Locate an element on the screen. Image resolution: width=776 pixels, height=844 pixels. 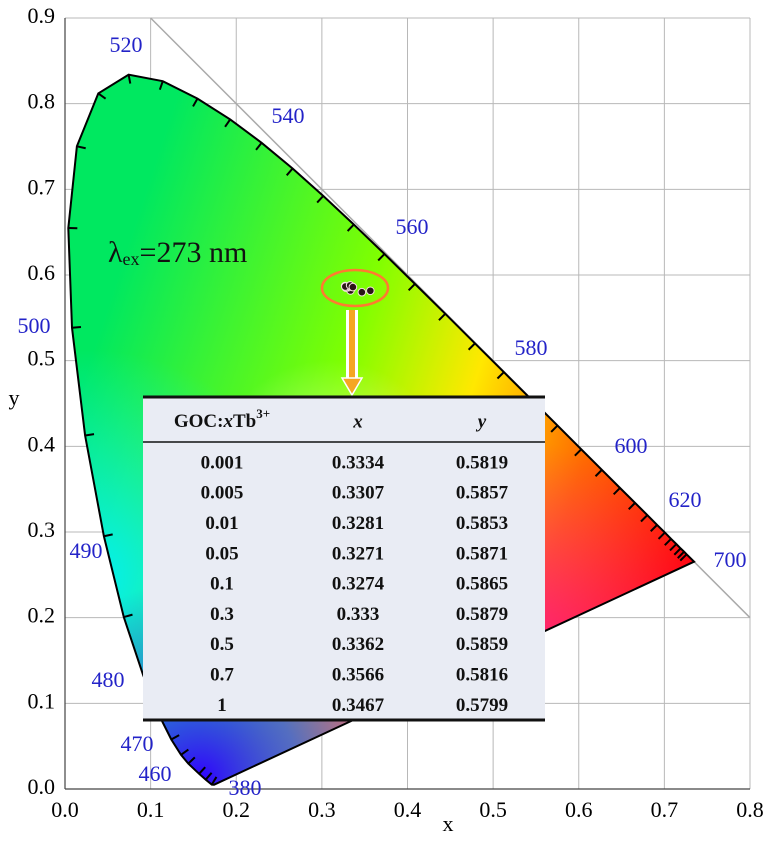
wavelength-label: 480 is located at coordinates (108, 679).